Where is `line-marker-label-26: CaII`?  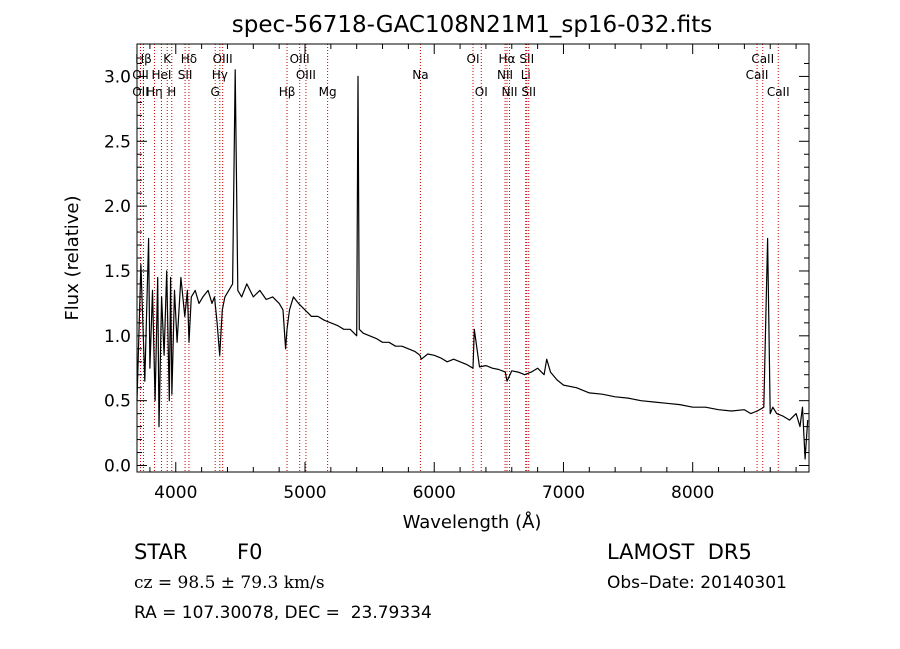 line-marker-label-26: CaII is located at coordinates (757, 75).